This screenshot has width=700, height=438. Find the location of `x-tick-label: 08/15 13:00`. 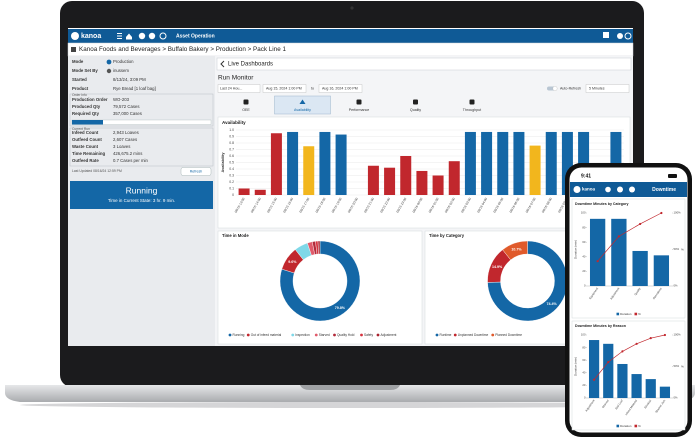

x-tick-label: 08/15 13:00 is located at coordinates (240, 205).